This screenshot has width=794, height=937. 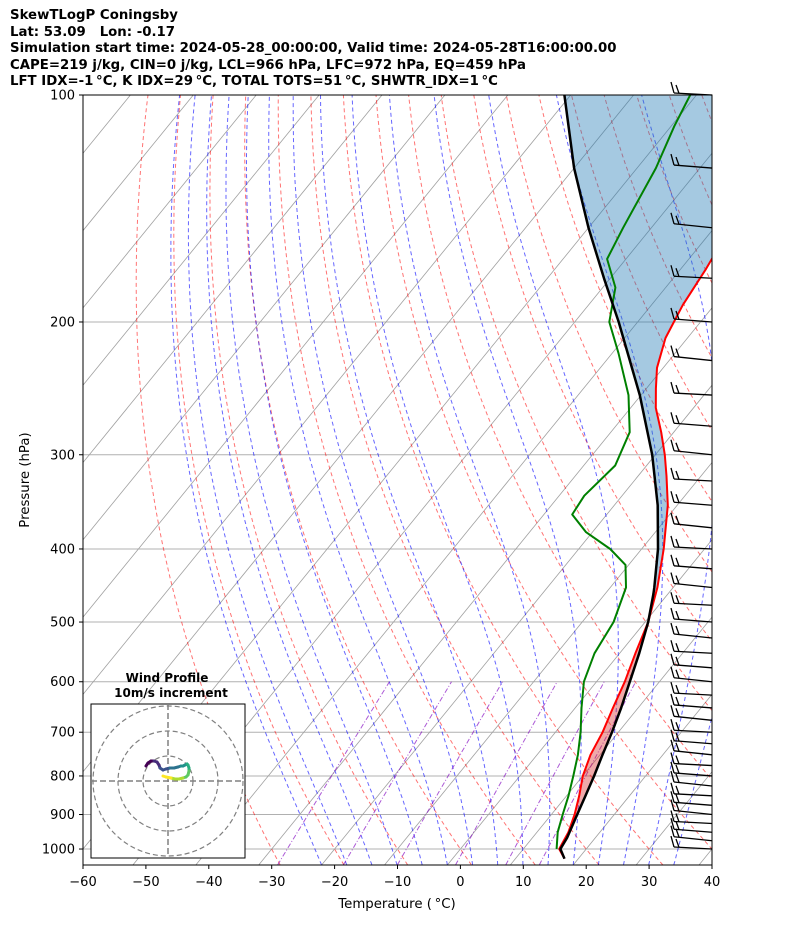 I want to click on y-tick-label: 400, so click(x=62, y=549).